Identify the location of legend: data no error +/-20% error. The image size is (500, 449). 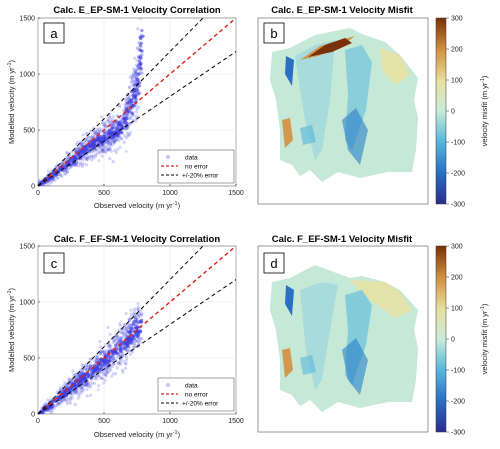
(196, 166).